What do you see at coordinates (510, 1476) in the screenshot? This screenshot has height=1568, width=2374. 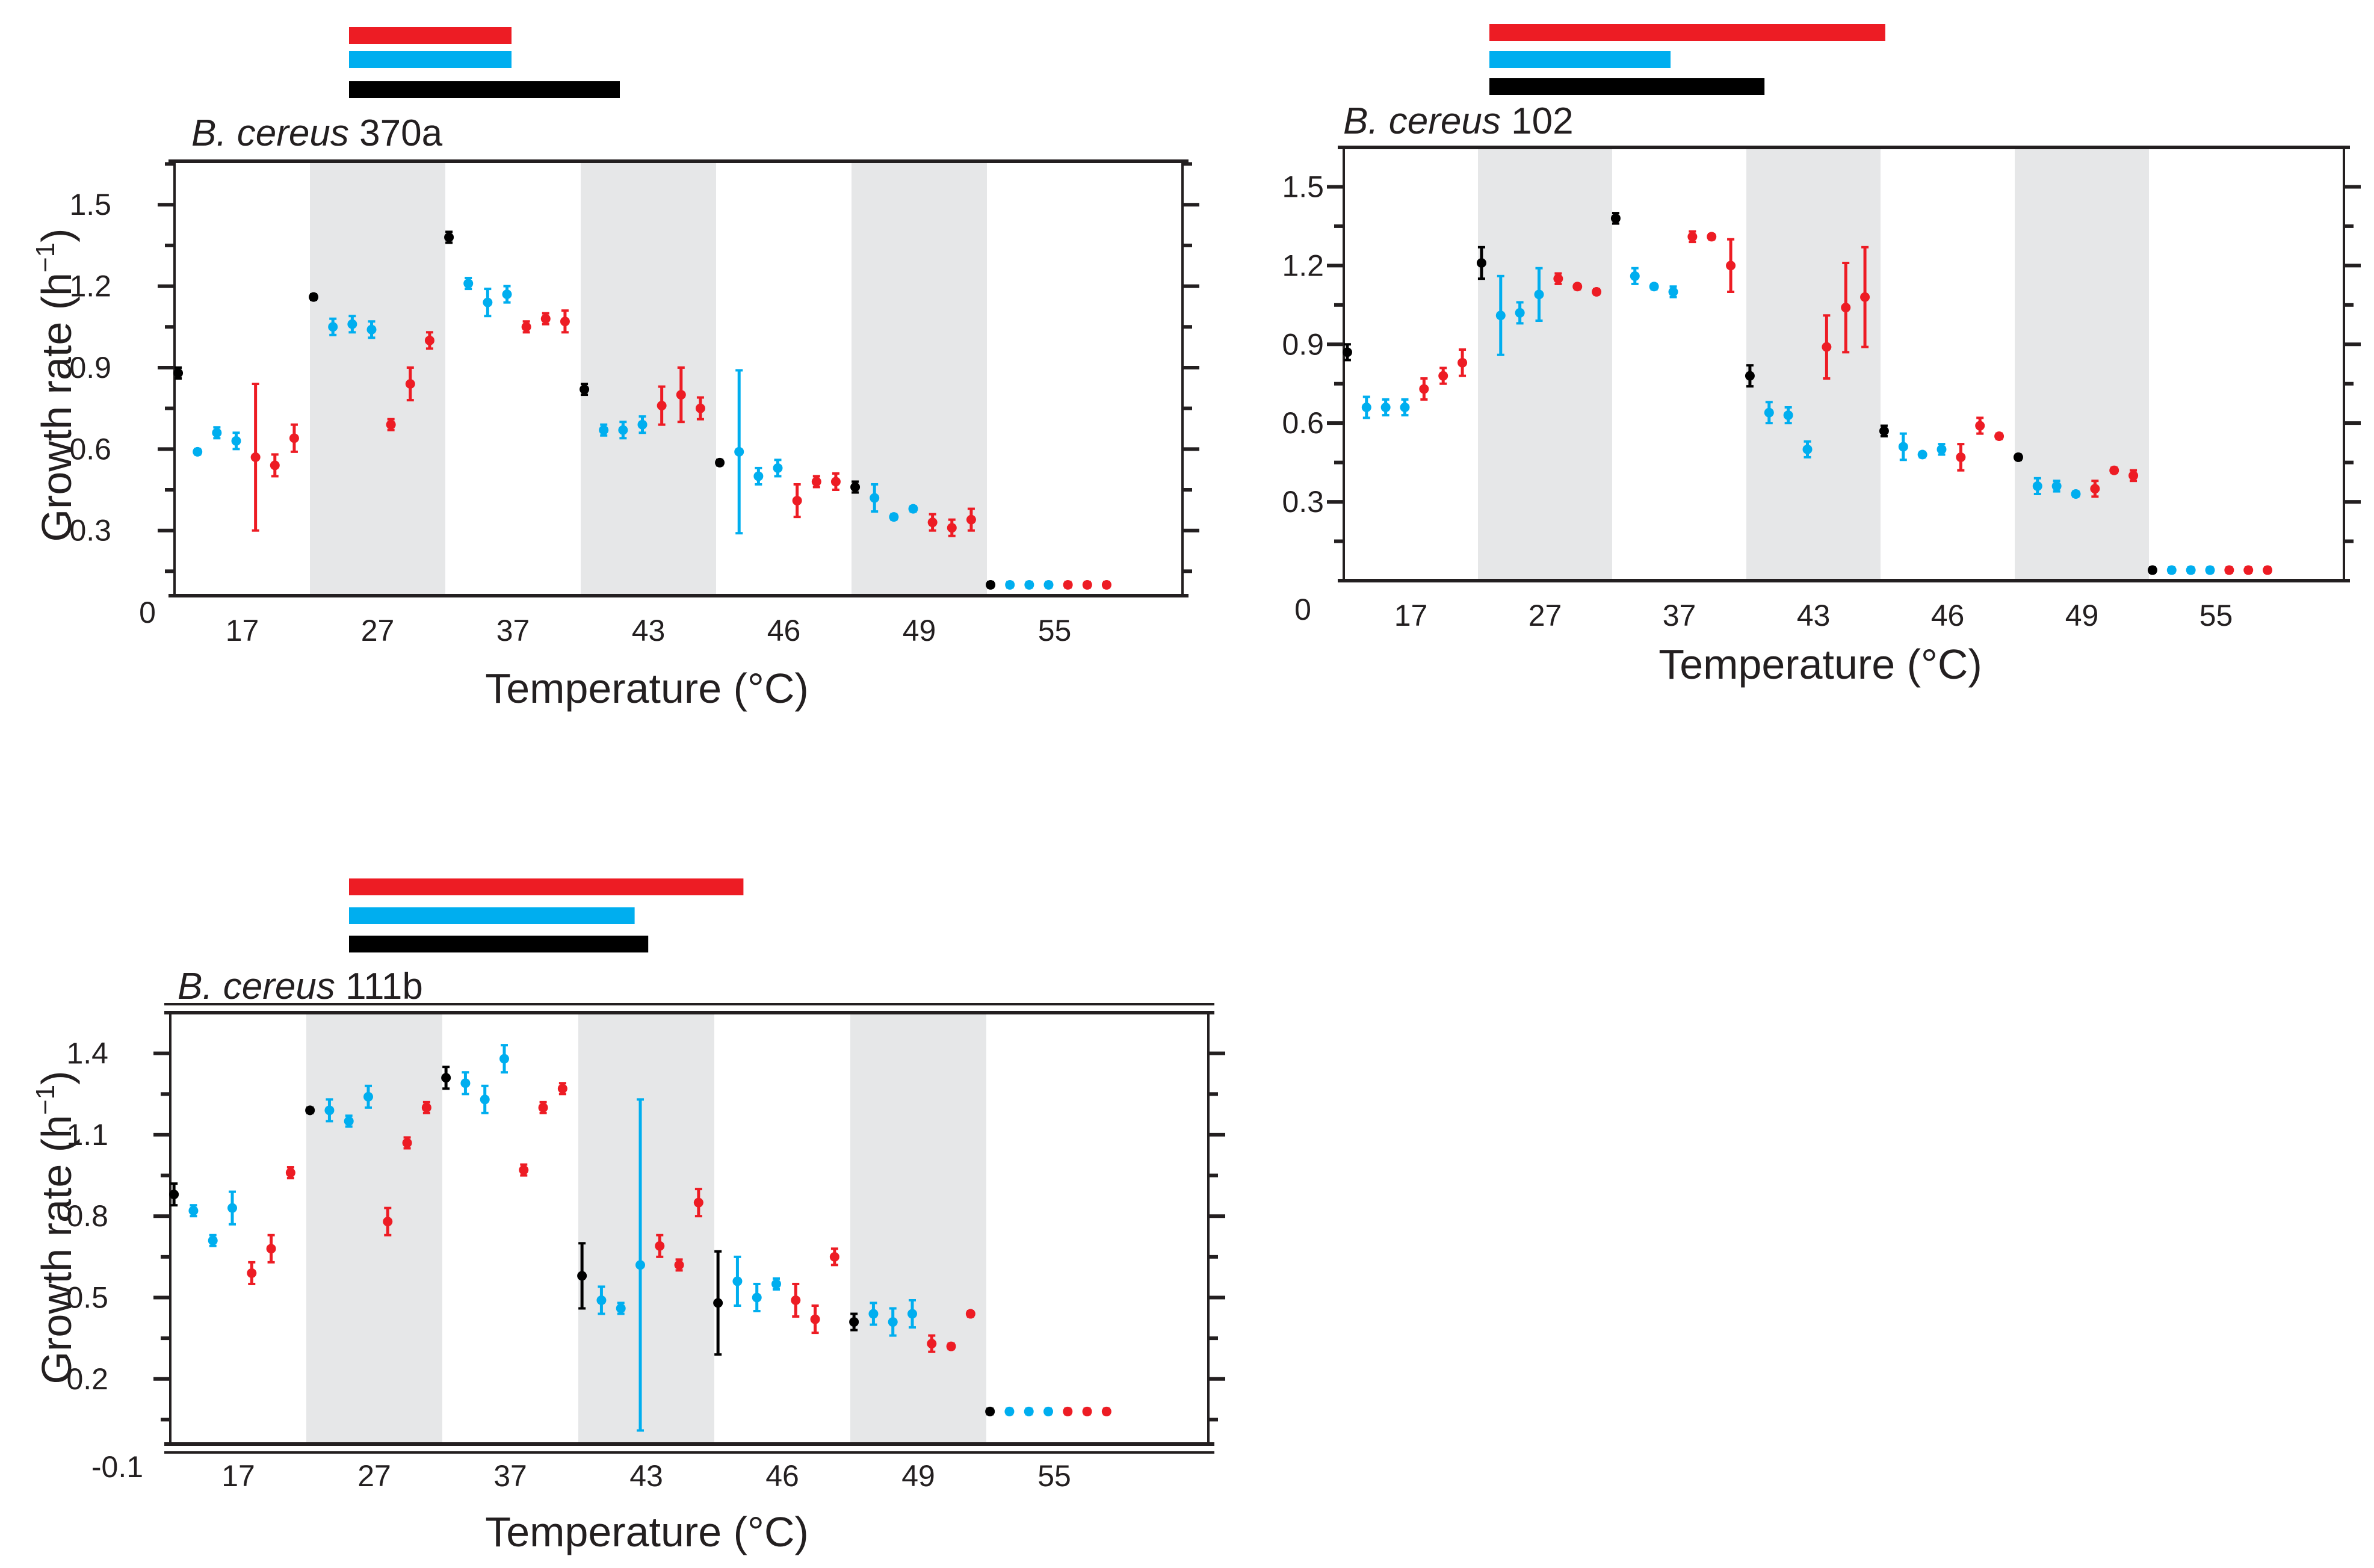 I see `x-category-label: 37` at bounding box center [510, 1476].